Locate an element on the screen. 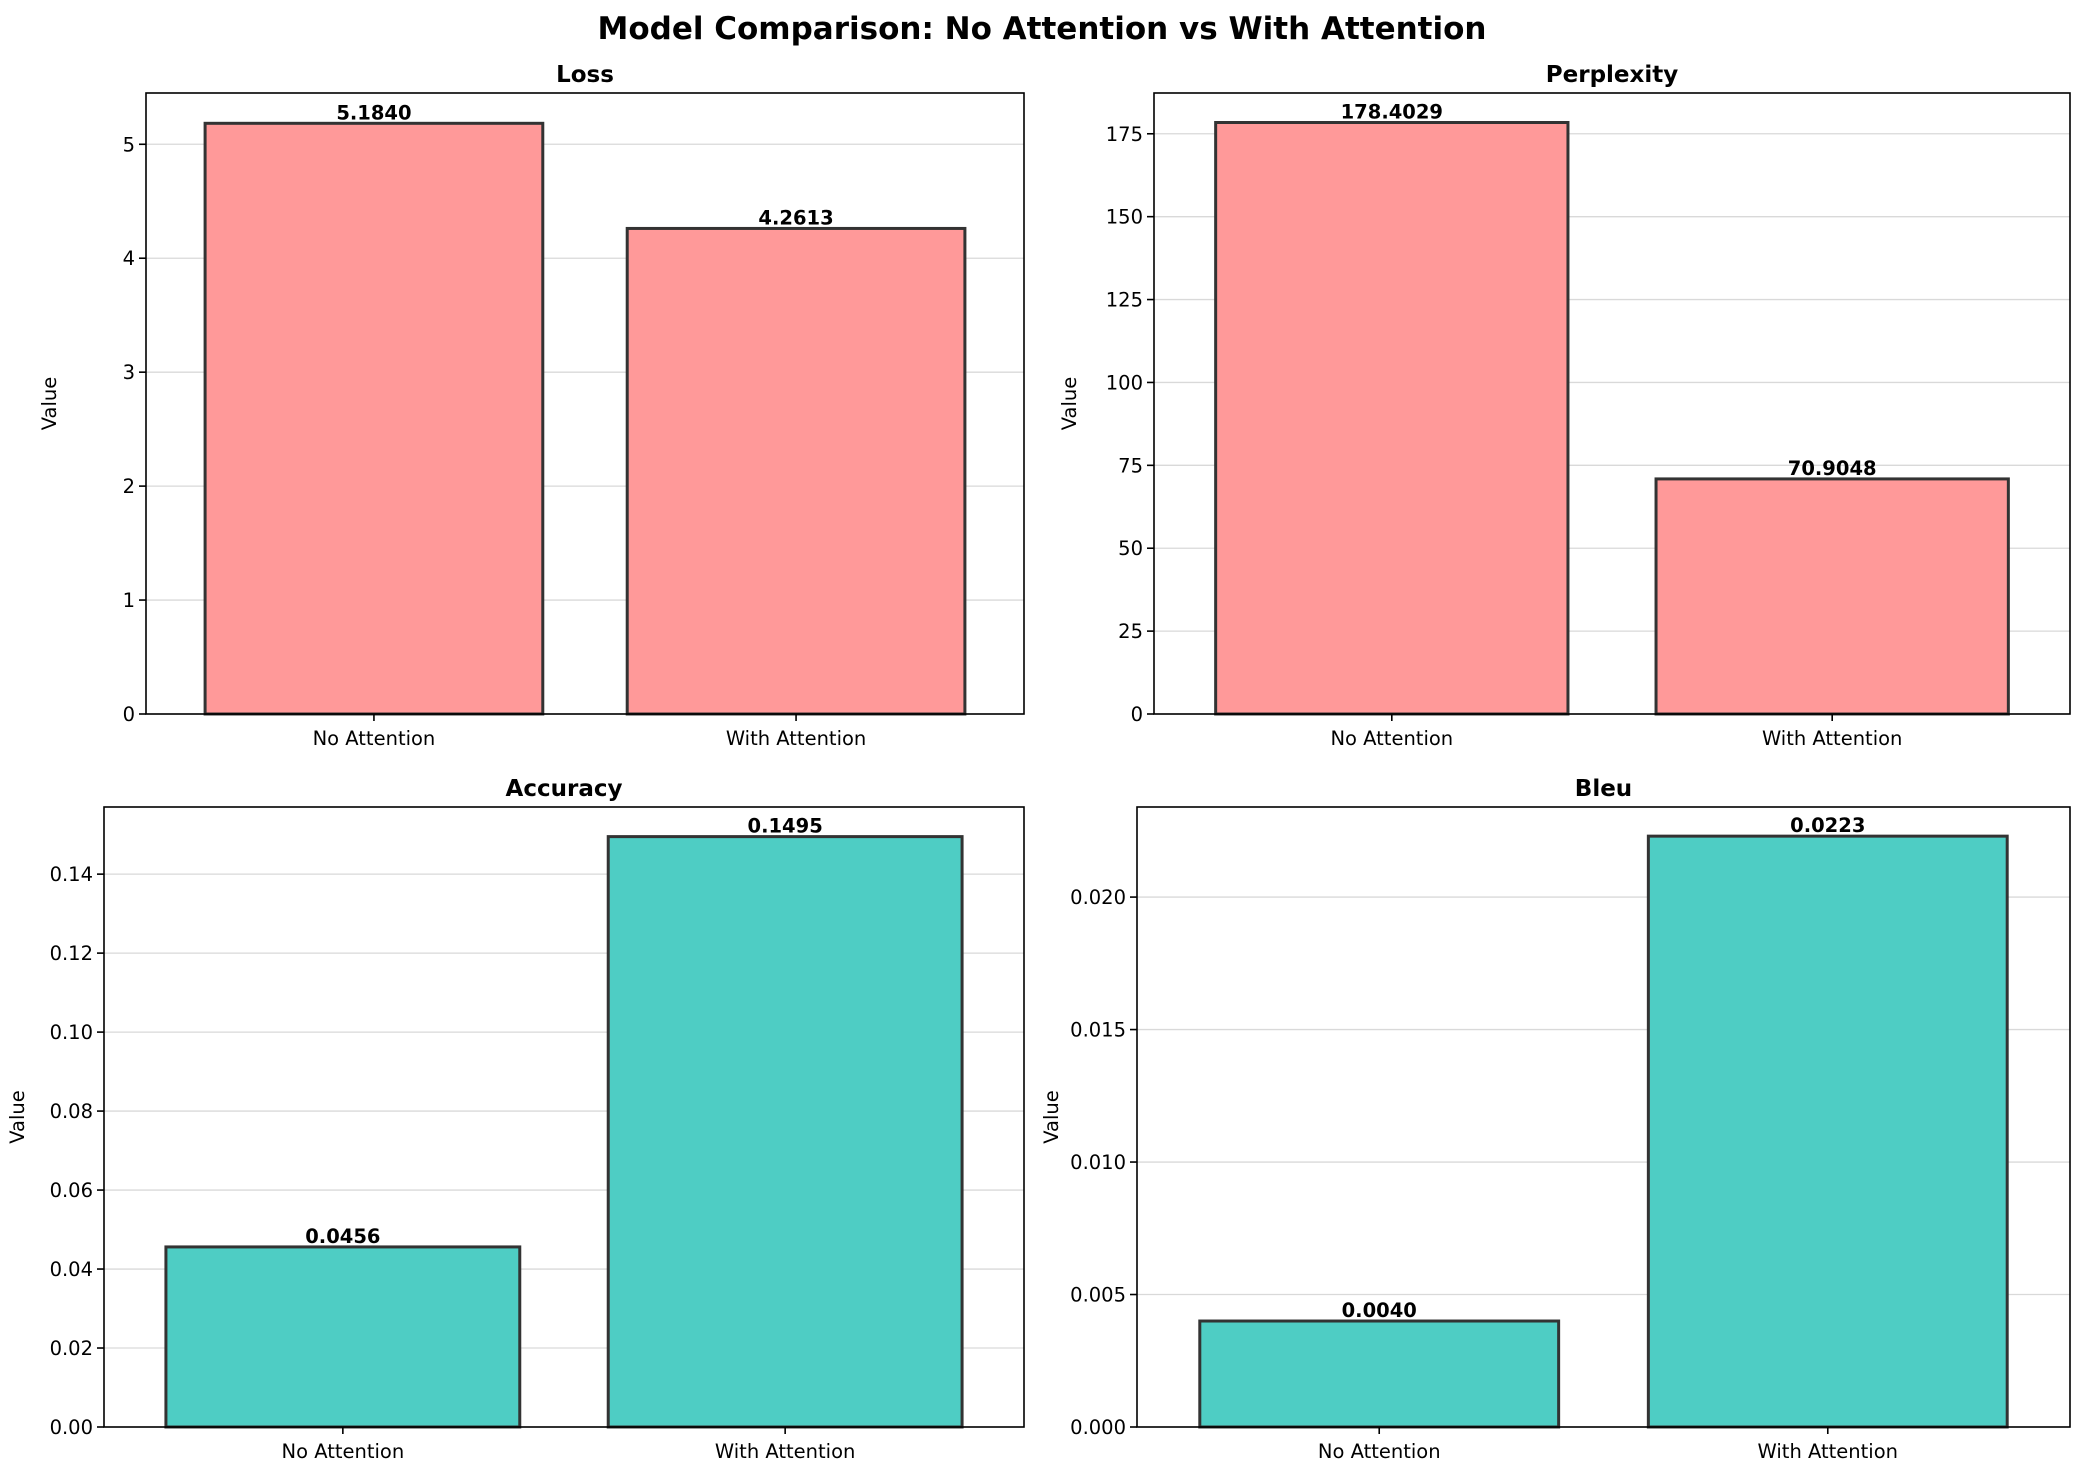 Image resolution: width=2084 pixels, height=1476 pixels. y-tick-label: 0.00 is located at coordinates (71, 1427).